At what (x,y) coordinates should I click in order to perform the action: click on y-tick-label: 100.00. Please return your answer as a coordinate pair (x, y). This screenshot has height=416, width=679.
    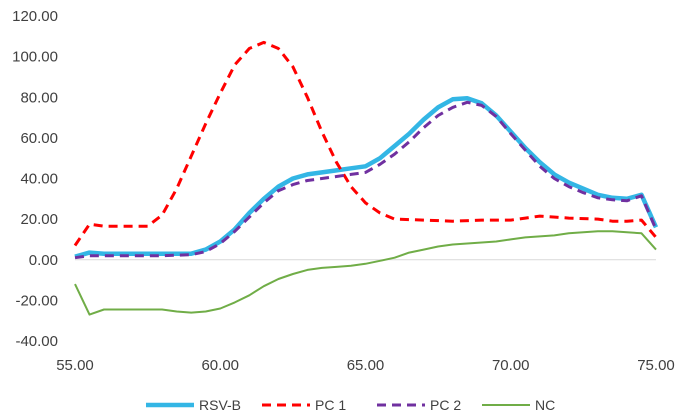
    Looking at the image, I should click on (35, 57).